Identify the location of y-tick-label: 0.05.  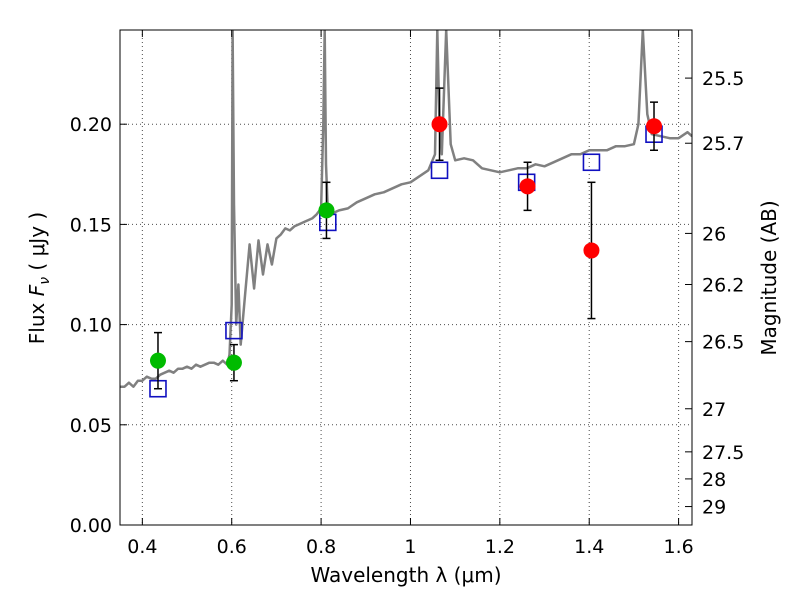
(91, 426).